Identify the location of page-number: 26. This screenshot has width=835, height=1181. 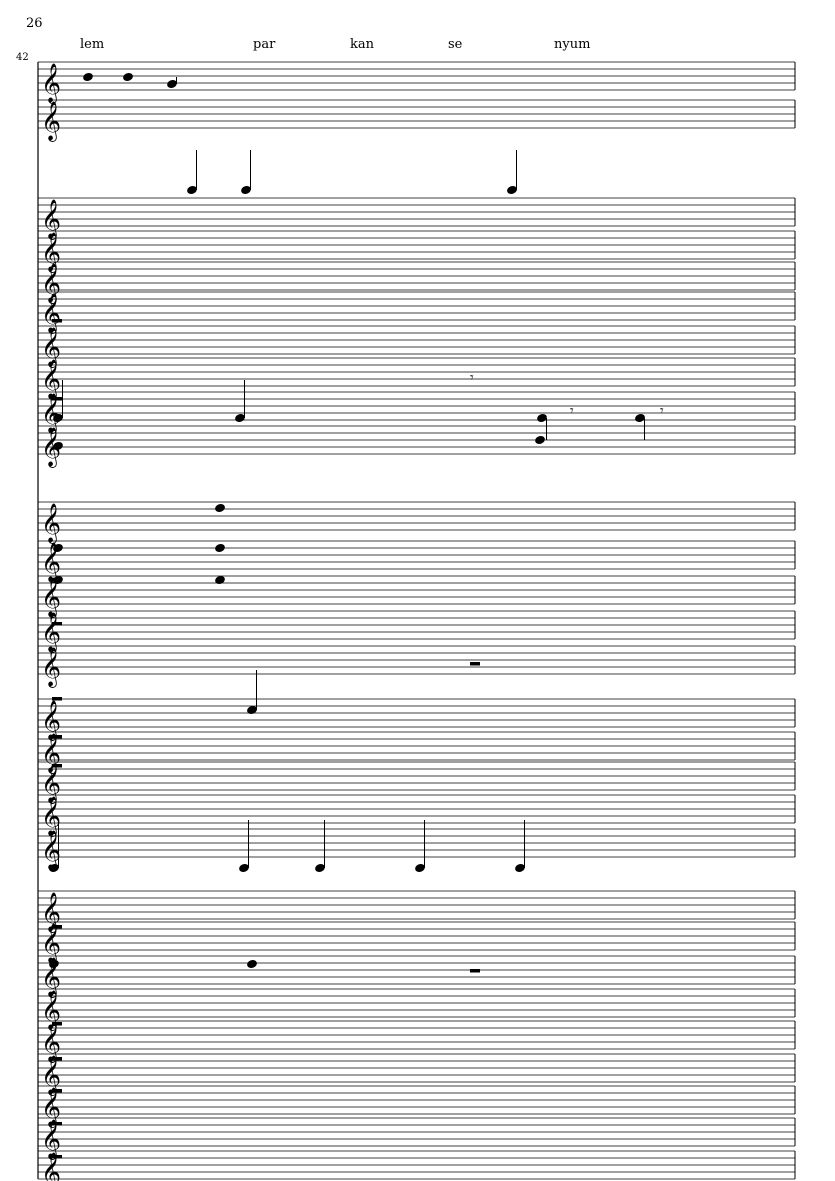
(34, 23).